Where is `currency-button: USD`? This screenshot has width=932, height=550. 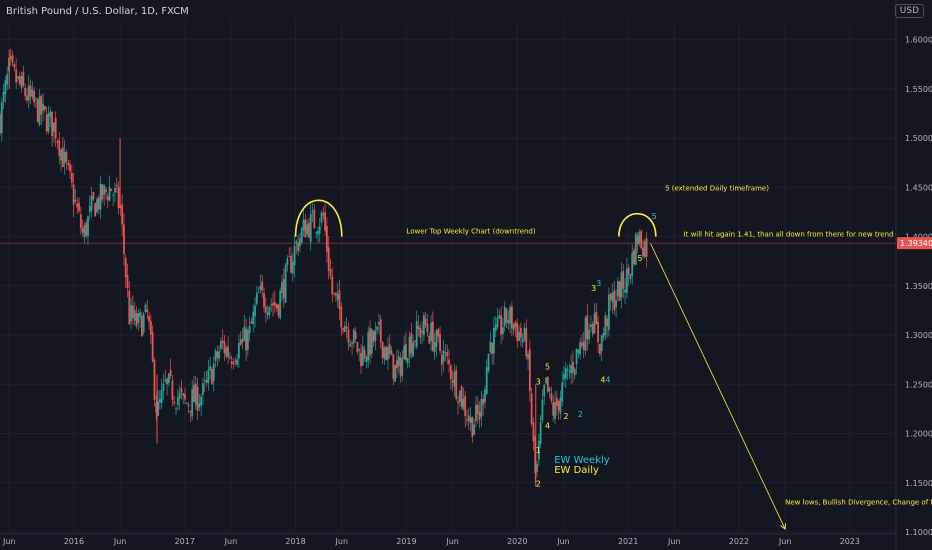 currency-button: USD is located at coordinates (909, 11).